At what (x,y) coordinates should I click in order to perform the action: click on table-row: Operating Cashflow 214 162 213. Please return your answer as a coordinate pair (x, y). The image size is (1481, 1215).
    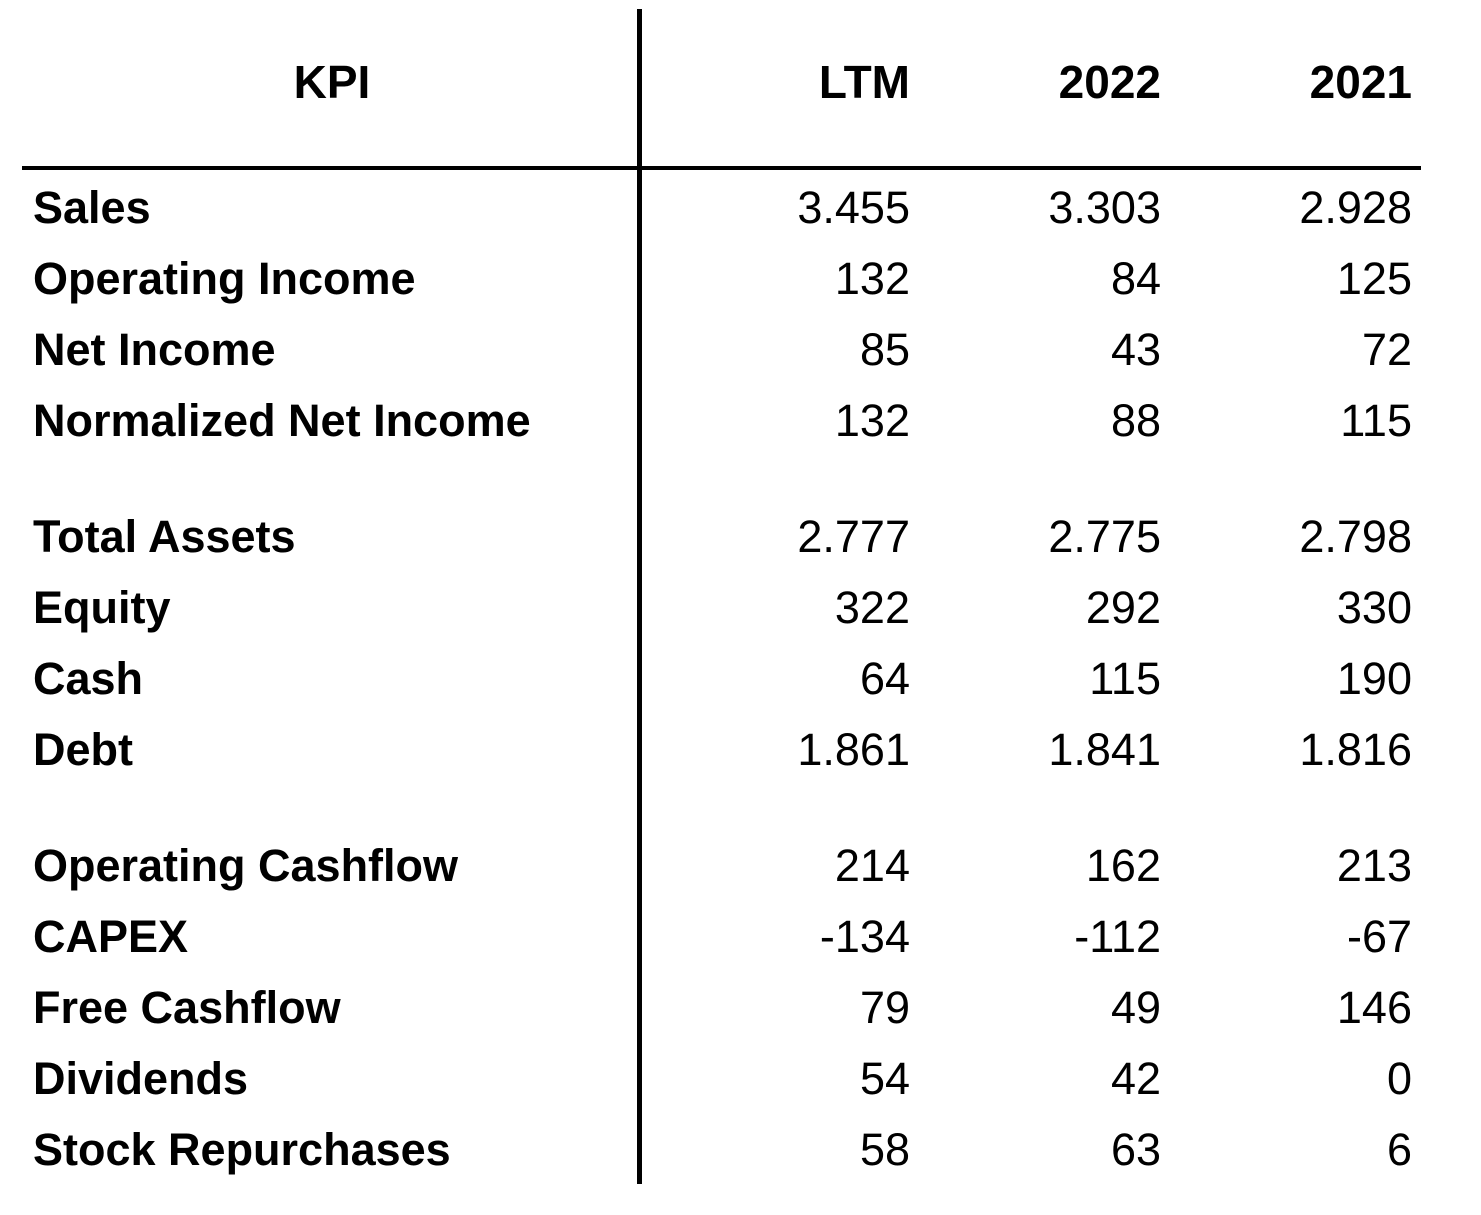
    Looking at the image, I should click on (740, 866).